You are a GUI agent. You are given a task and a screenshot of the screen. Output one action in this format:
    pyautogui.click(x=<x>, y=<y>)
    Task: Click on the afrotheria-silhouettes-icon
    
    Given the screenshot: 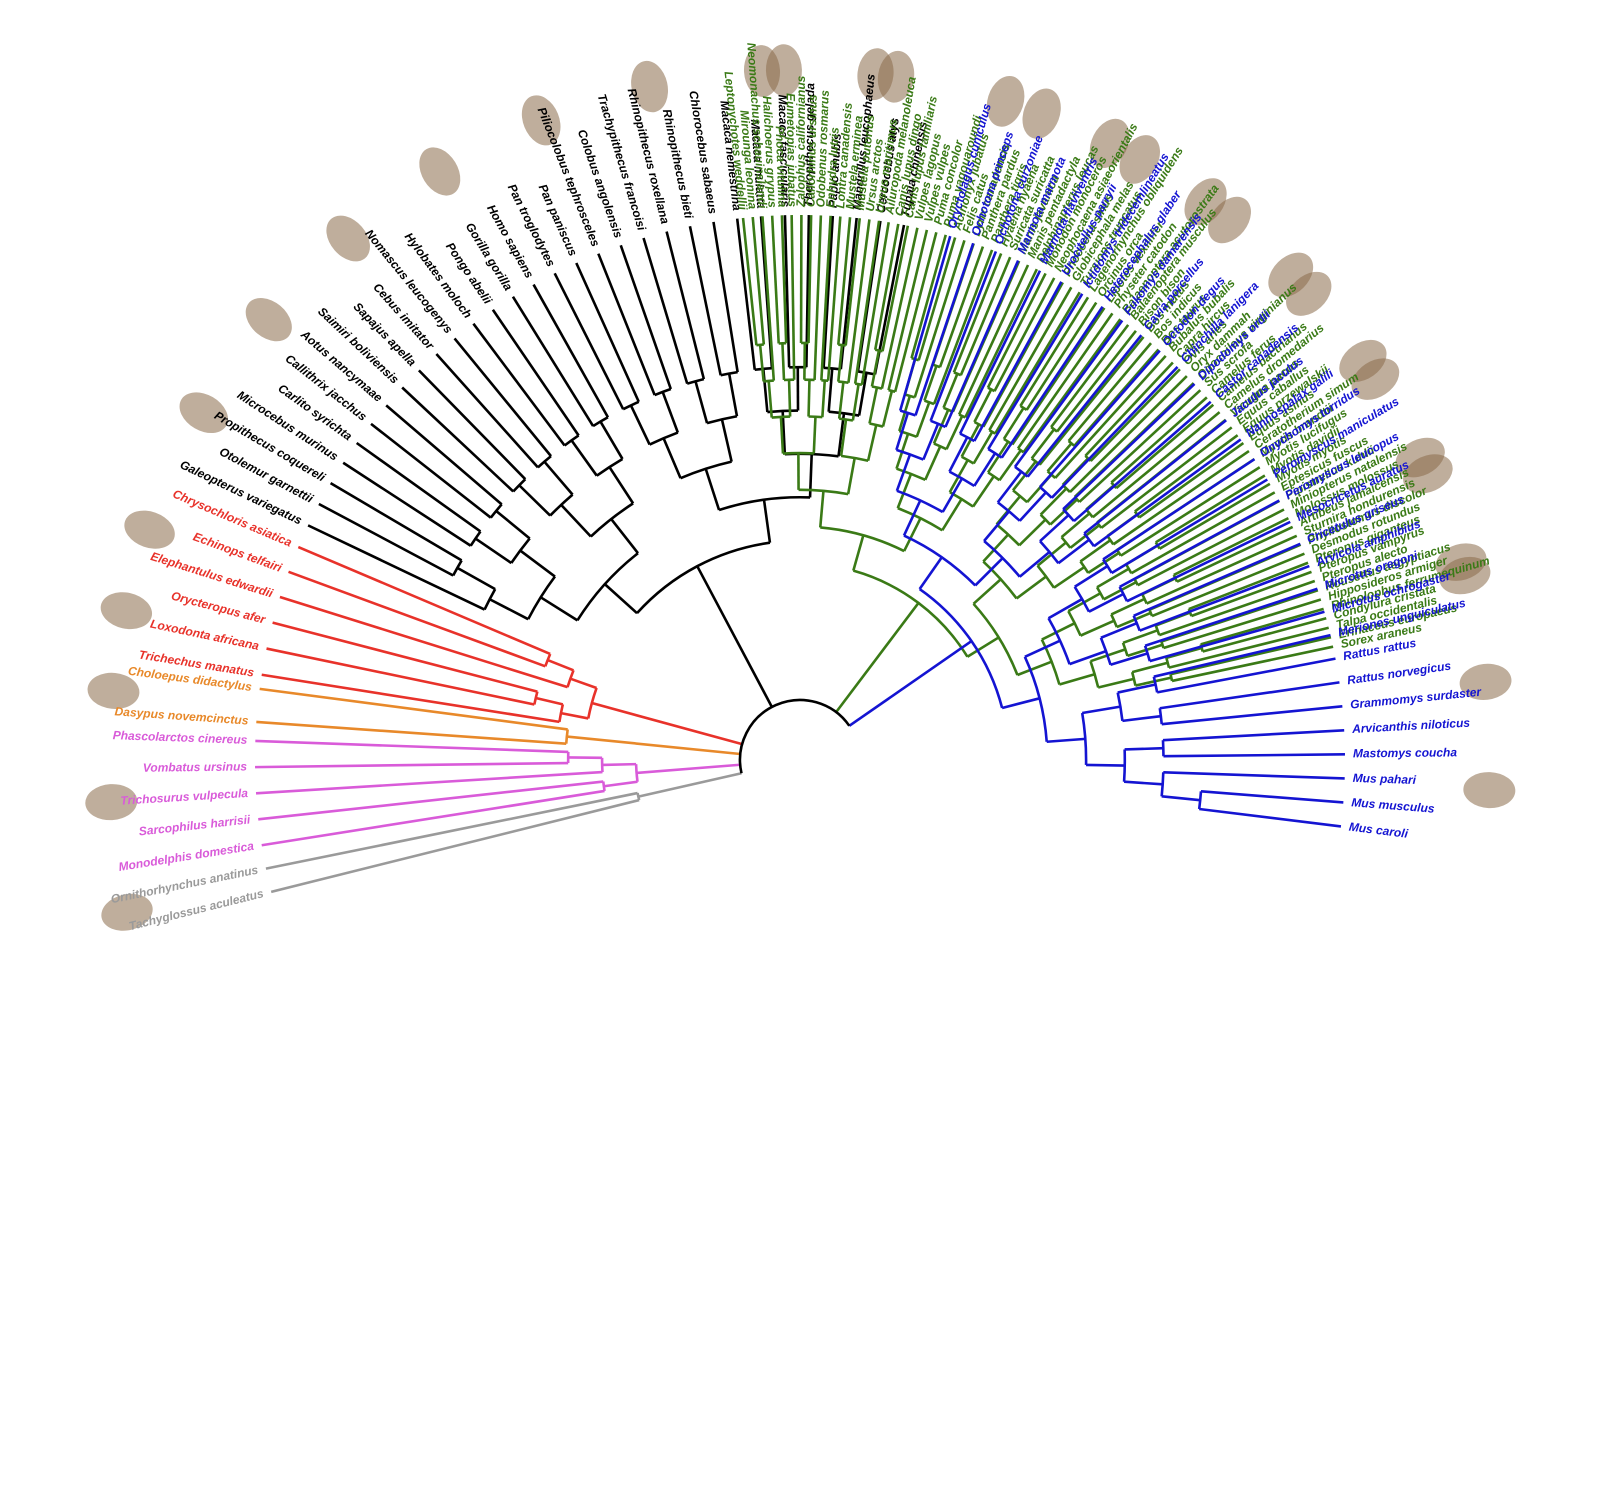 What is the action you would take?
    pyautogui.click(x=149, y=529)
    